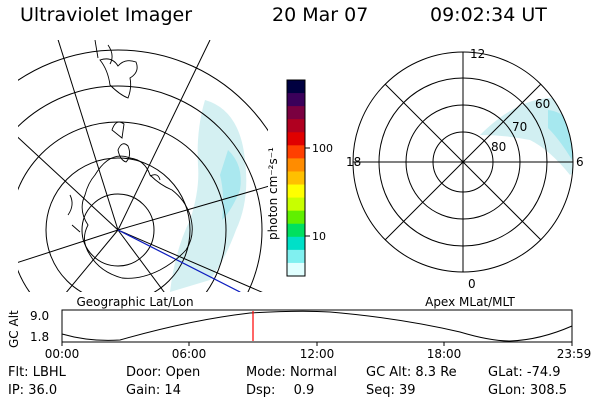 The height and width of the screenshot is (400, 600). Describe the element at coordinates (134, 302) in the screenshot. I see `geographic-panel-label: Geographic Lat/Lon` at that location.